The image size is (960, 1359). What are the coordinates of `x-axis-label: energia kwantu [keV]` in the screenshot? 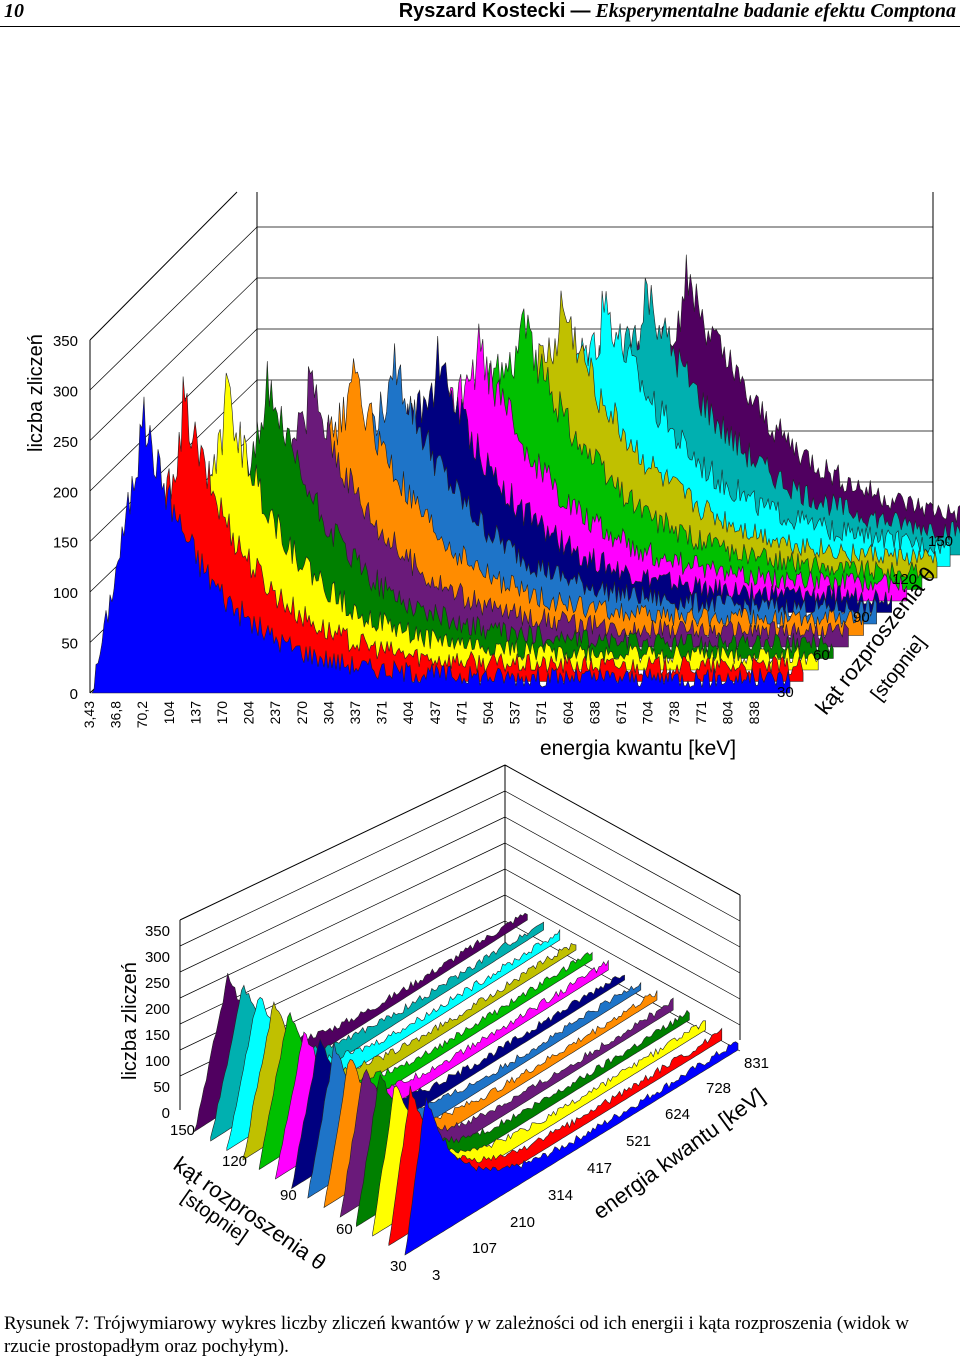 It's located at (638, 748).